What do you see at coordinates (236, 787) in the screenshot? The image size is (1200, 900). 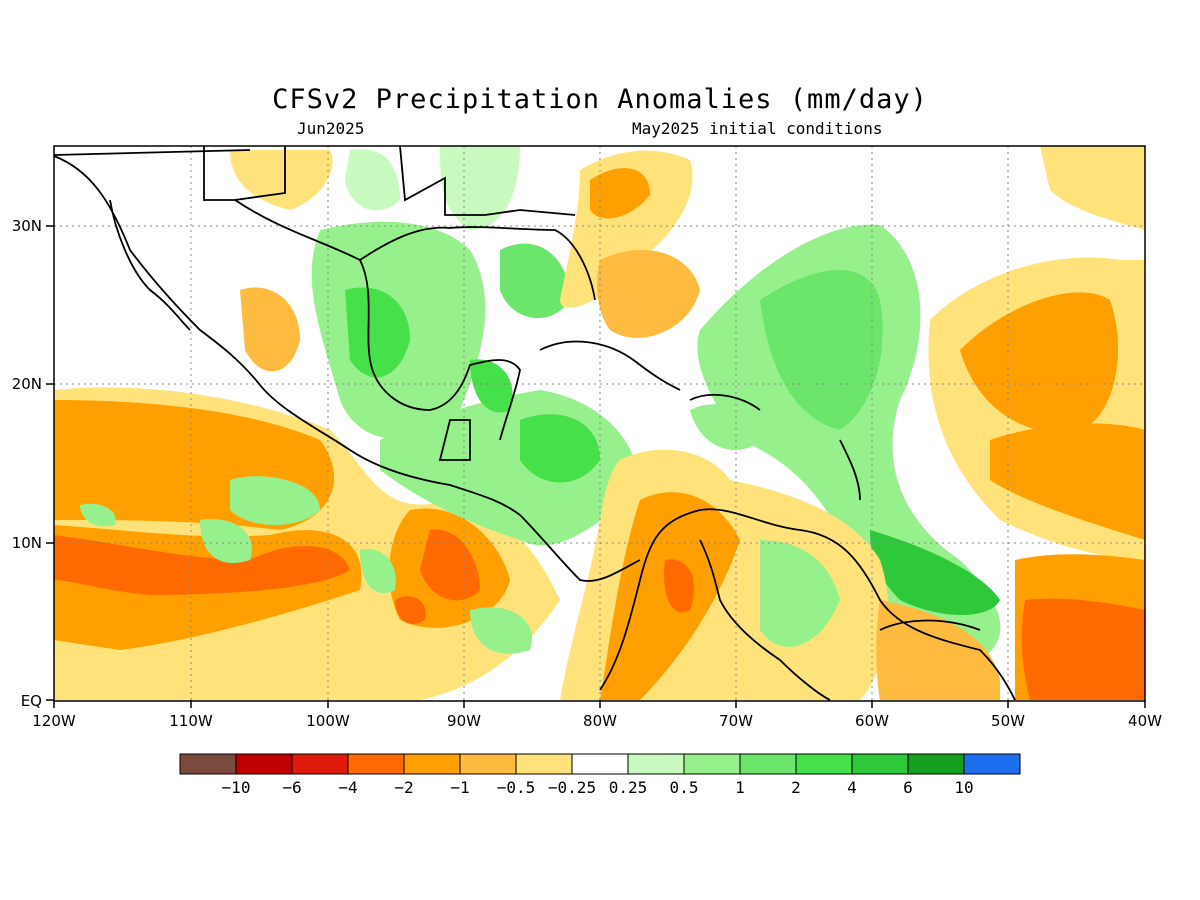 I see `colorbar-label: −10` at bounding box center [236, 787].